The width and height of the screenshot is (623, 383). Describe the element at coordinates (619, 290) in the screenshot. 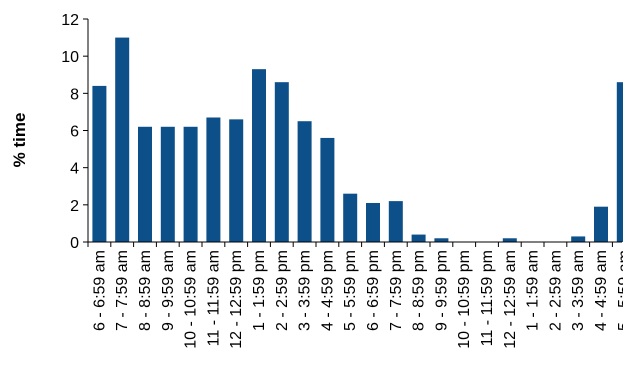

I see `x-tick-label: 5 - 5:59 am` at that location.